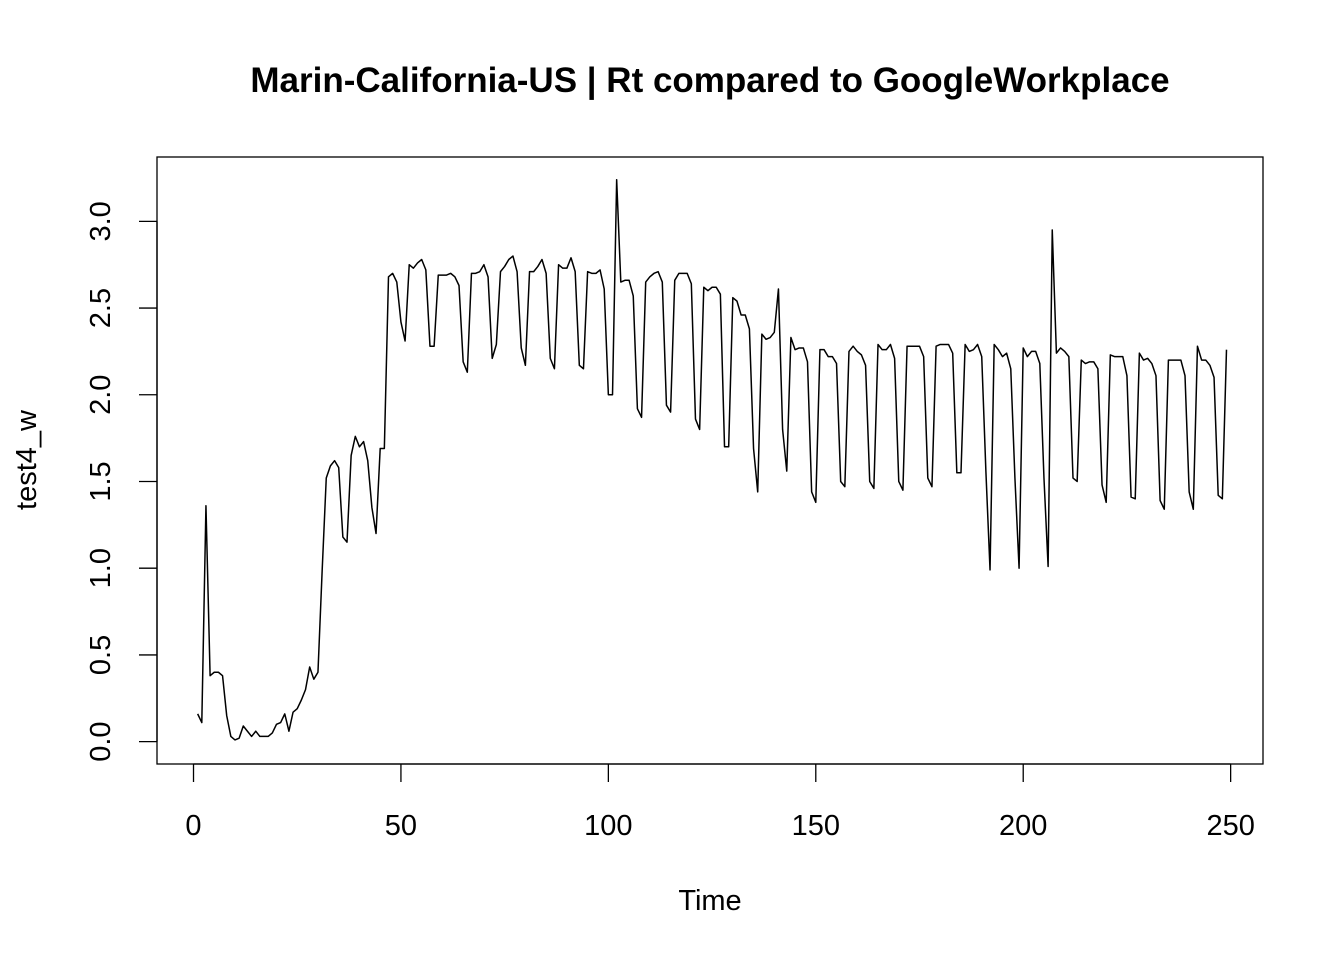 The image size is (1344, 960). Describe the element at coordinates (1230, 826) in the screenshot. I see `x-tick-label: 250` at that location.